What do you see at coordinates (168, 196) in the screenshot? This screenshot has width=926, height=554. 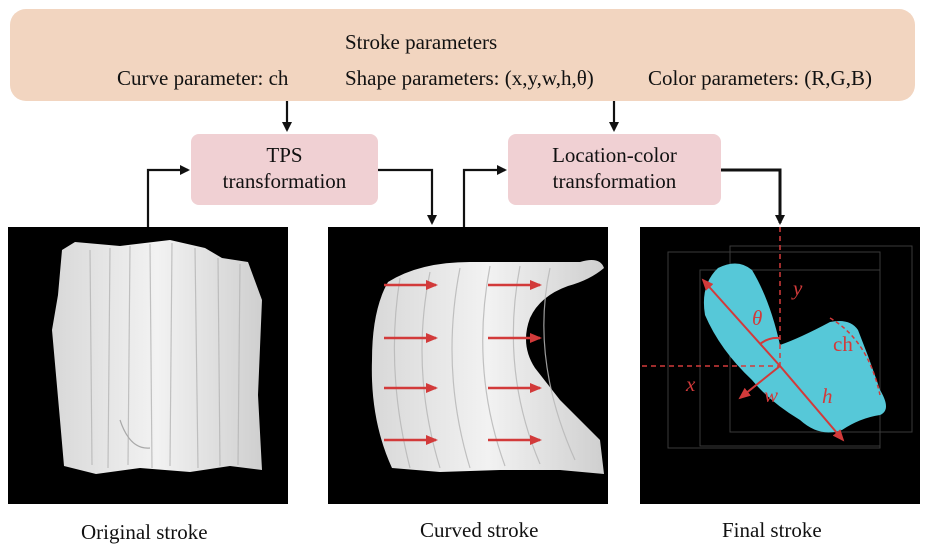 I see `arrow-original-to-tps` at bounding box center [168, 196].